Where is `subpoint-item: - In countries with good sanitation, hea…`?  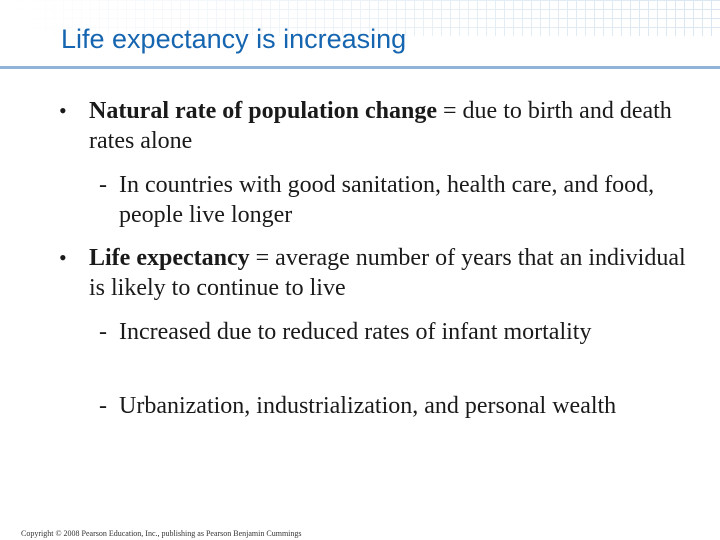 subpoint-item: - In countries with good sanitation, hea… is located at coordinates (399, 200).